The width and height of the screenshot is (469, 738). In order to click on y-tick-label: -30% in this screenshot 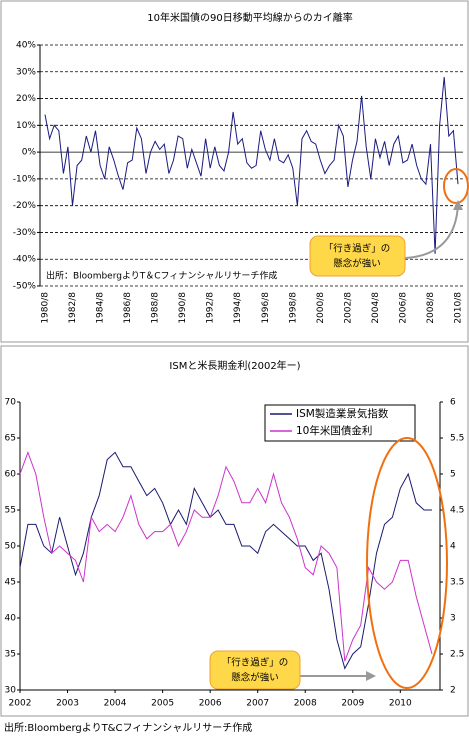, I will do `click(25, 233)`.